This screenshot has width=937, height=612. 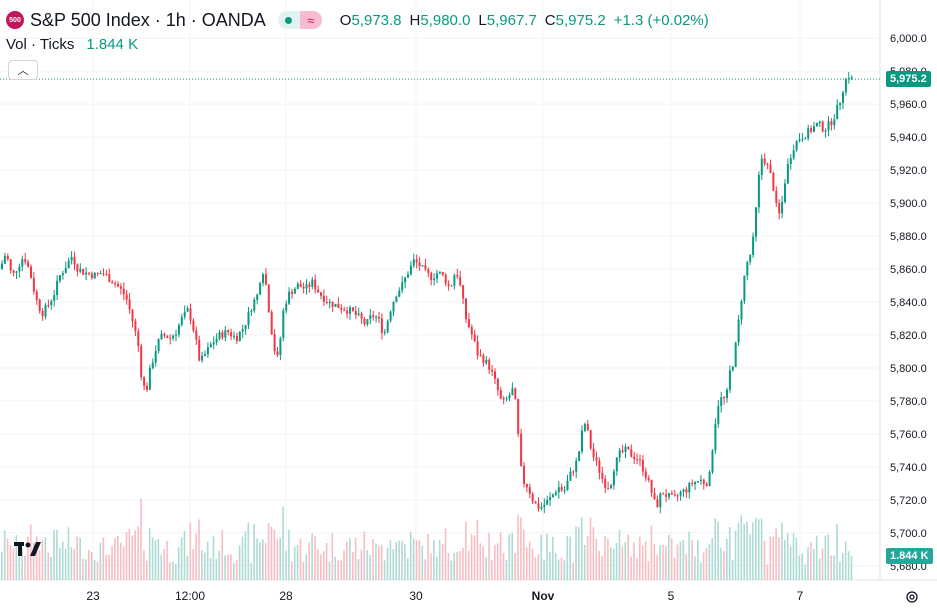 What do you see at coordinates (148, 19) in the screenshot?
I see `symbol-title: S&P 500 Index · 1h · OANDA` at bounding box center [148, 19].